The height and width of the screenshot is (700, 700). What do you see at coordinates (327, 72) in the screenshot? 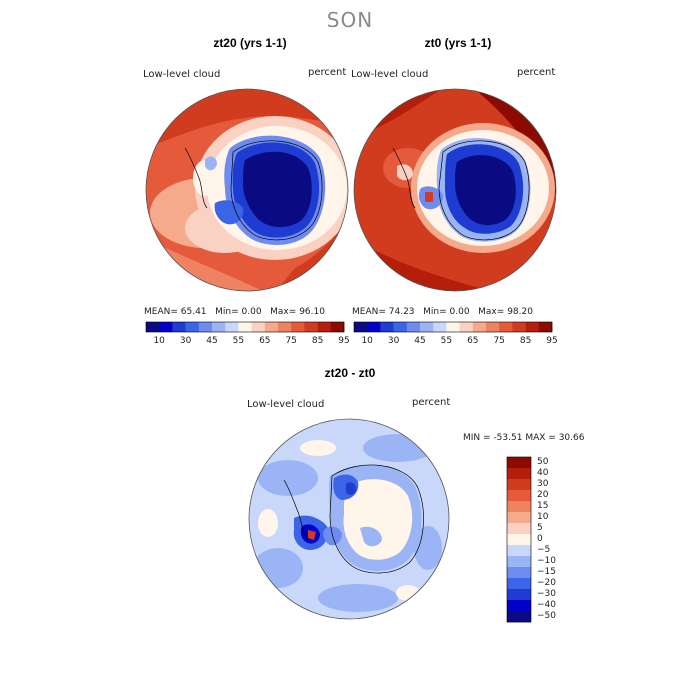
I see `panel-1-units-label: percent` at bounding box center [327, 72].